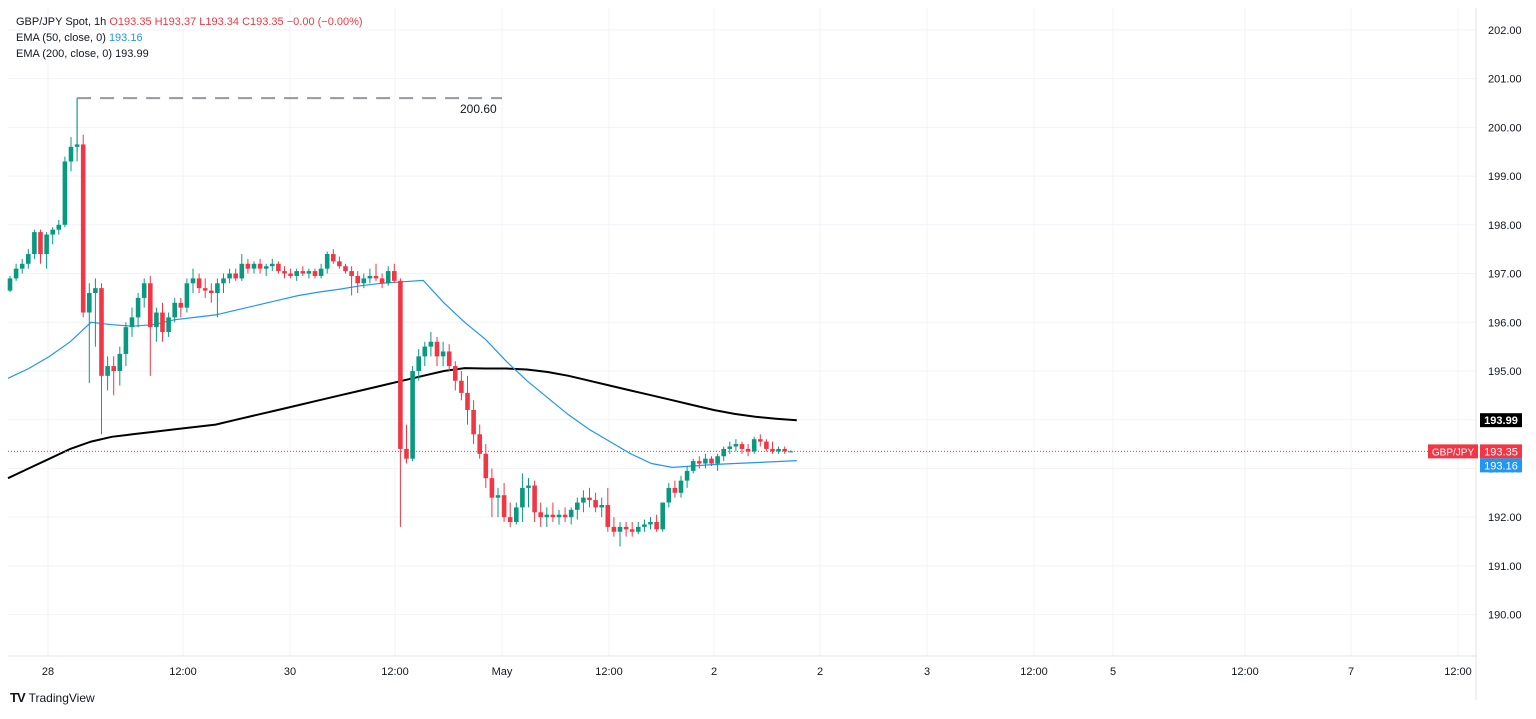 Image resolution: width=1536 pixels, height=719 pixels. I want to click on tradingview-logo: TV TradingView, so click(52, 697).